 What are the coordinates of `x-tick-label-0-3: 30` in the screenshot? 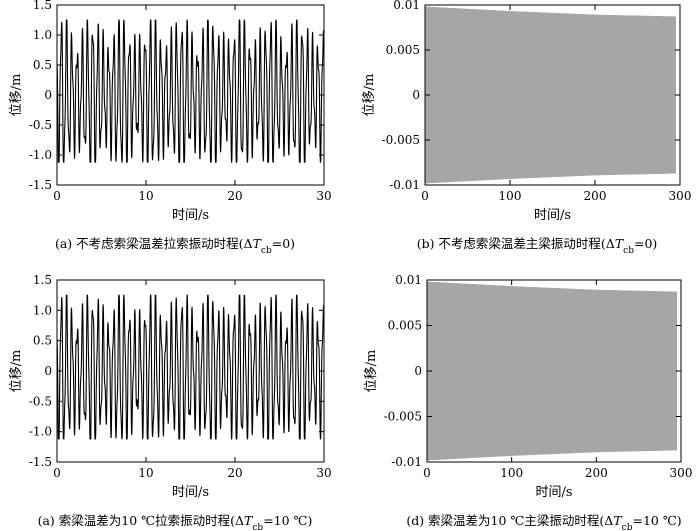 It's located at (323, 196).